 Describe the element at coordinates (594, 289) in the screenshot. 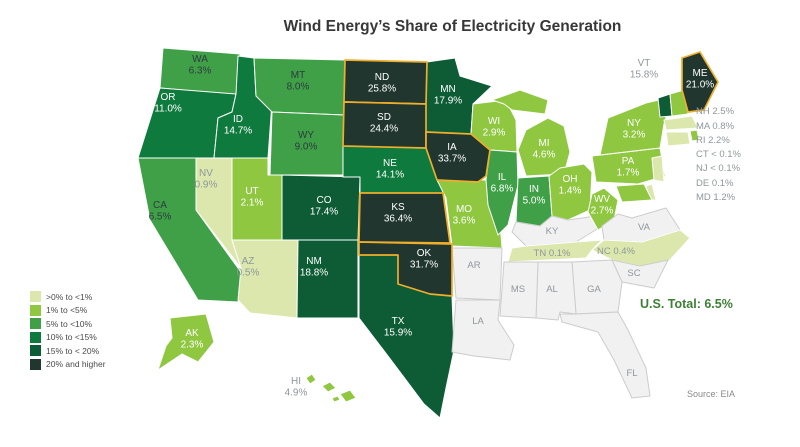

I see `state-label-ga: GA` at that location.